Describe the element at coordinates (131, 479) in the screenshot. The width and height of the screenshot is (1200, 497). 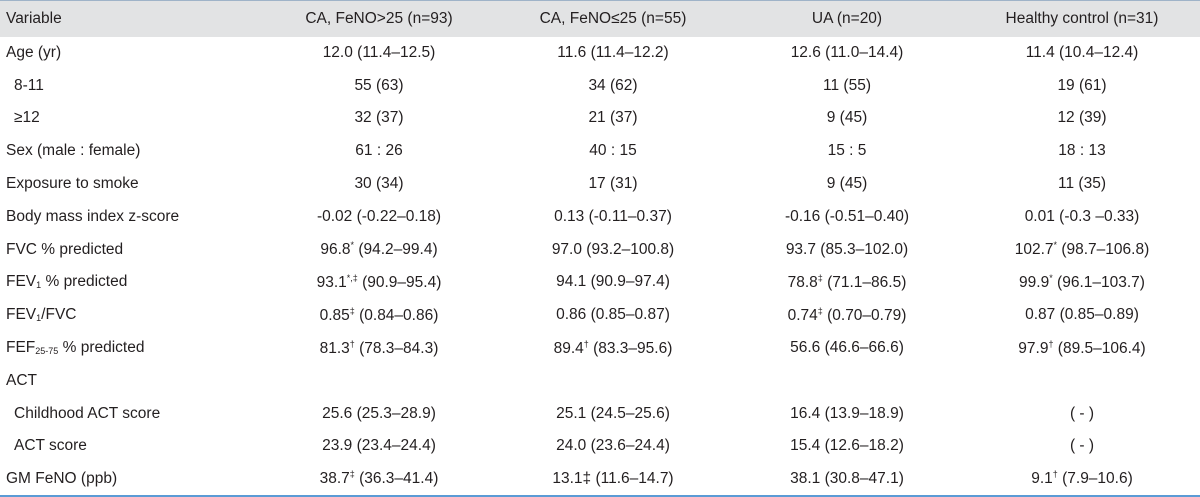
I see `row-label: GM FeNO (ppb)` at that location.